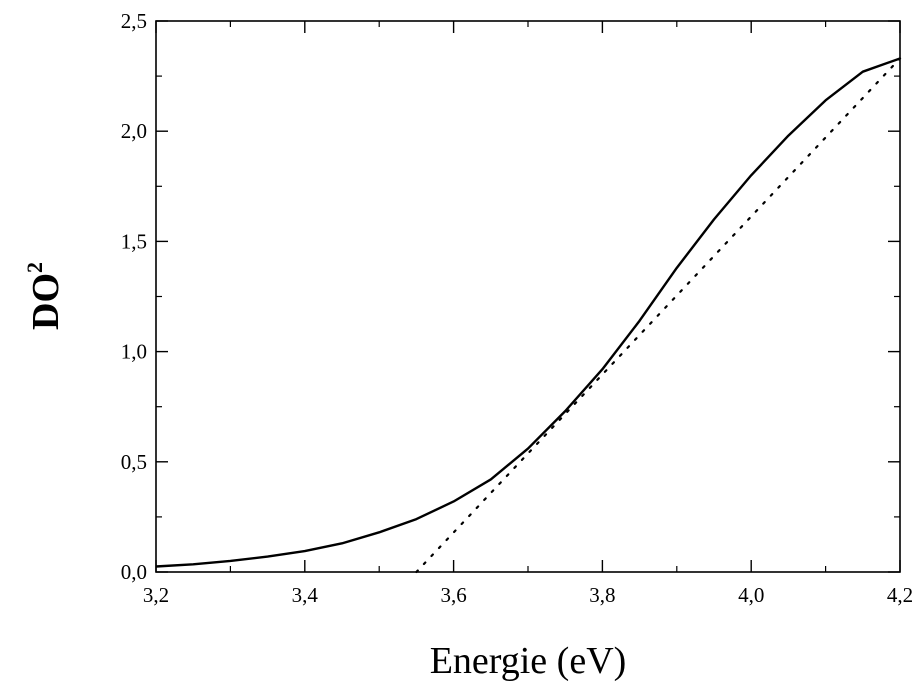 The width and height of the screenshot is (919, 684). I want to click on x-axis-title: Energie (eV), so click(528, 661).